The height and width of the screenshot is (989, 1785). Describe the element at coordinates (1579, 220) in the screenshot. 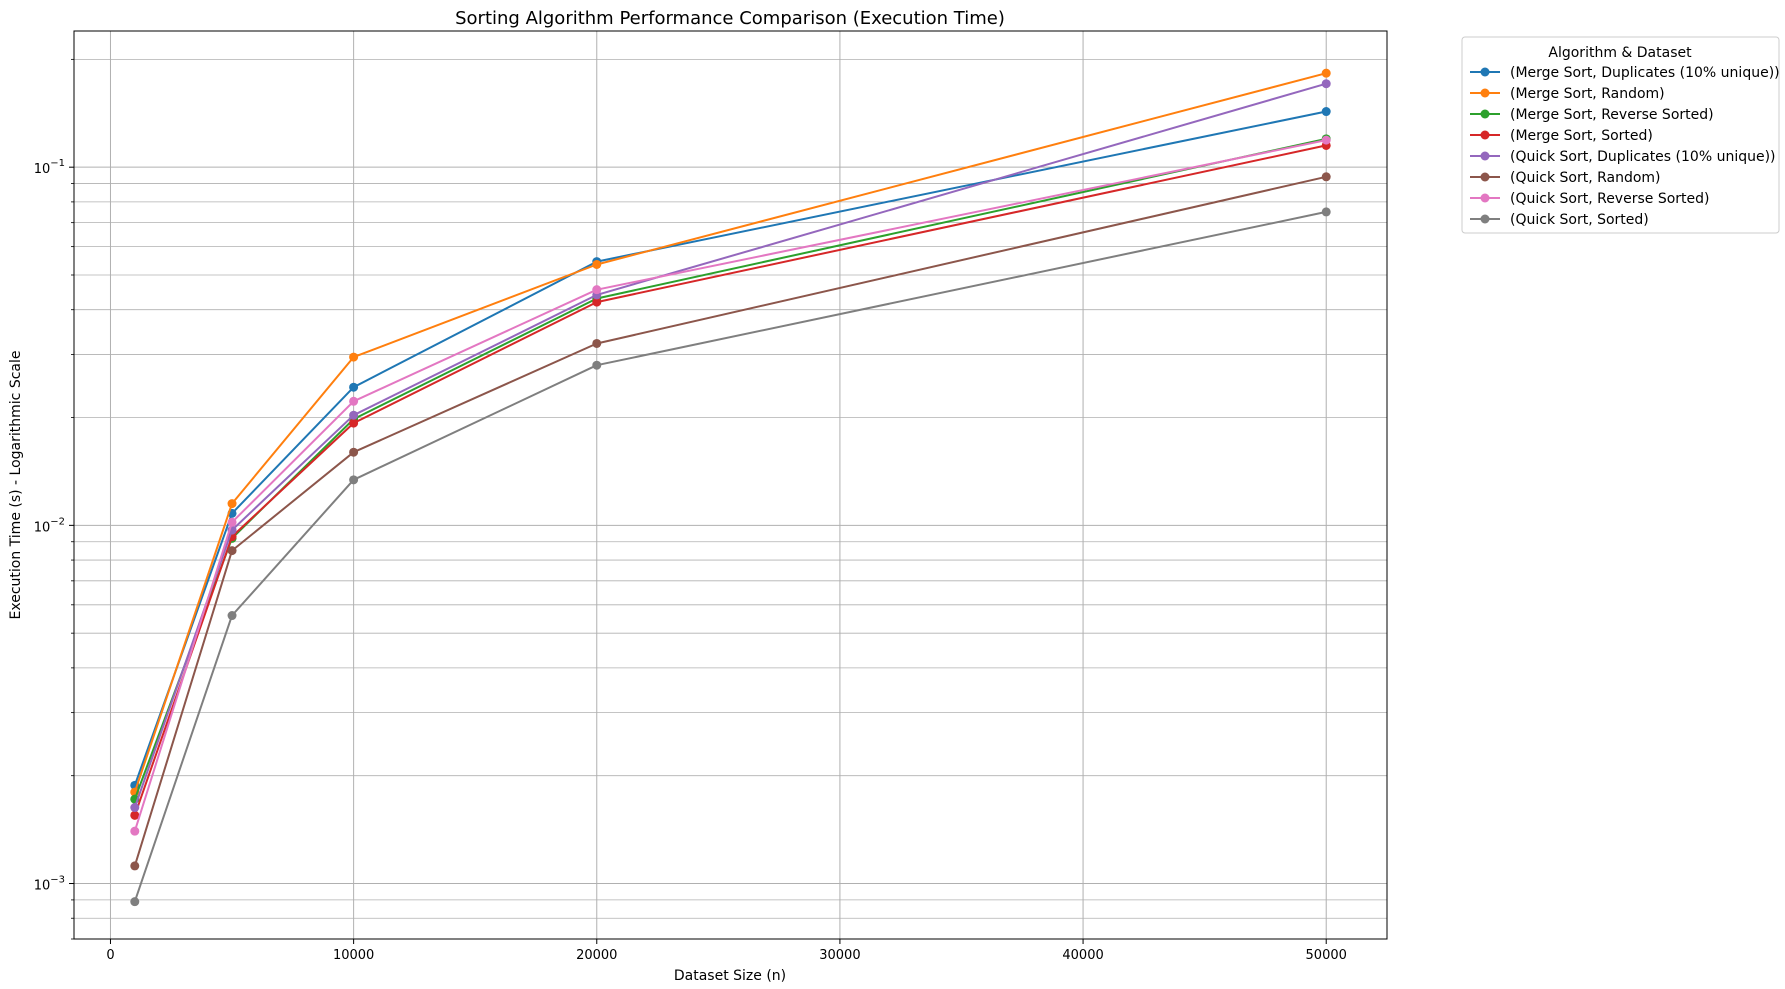

I see `legend-label: (Quick Sort, Sorted)` at that location.